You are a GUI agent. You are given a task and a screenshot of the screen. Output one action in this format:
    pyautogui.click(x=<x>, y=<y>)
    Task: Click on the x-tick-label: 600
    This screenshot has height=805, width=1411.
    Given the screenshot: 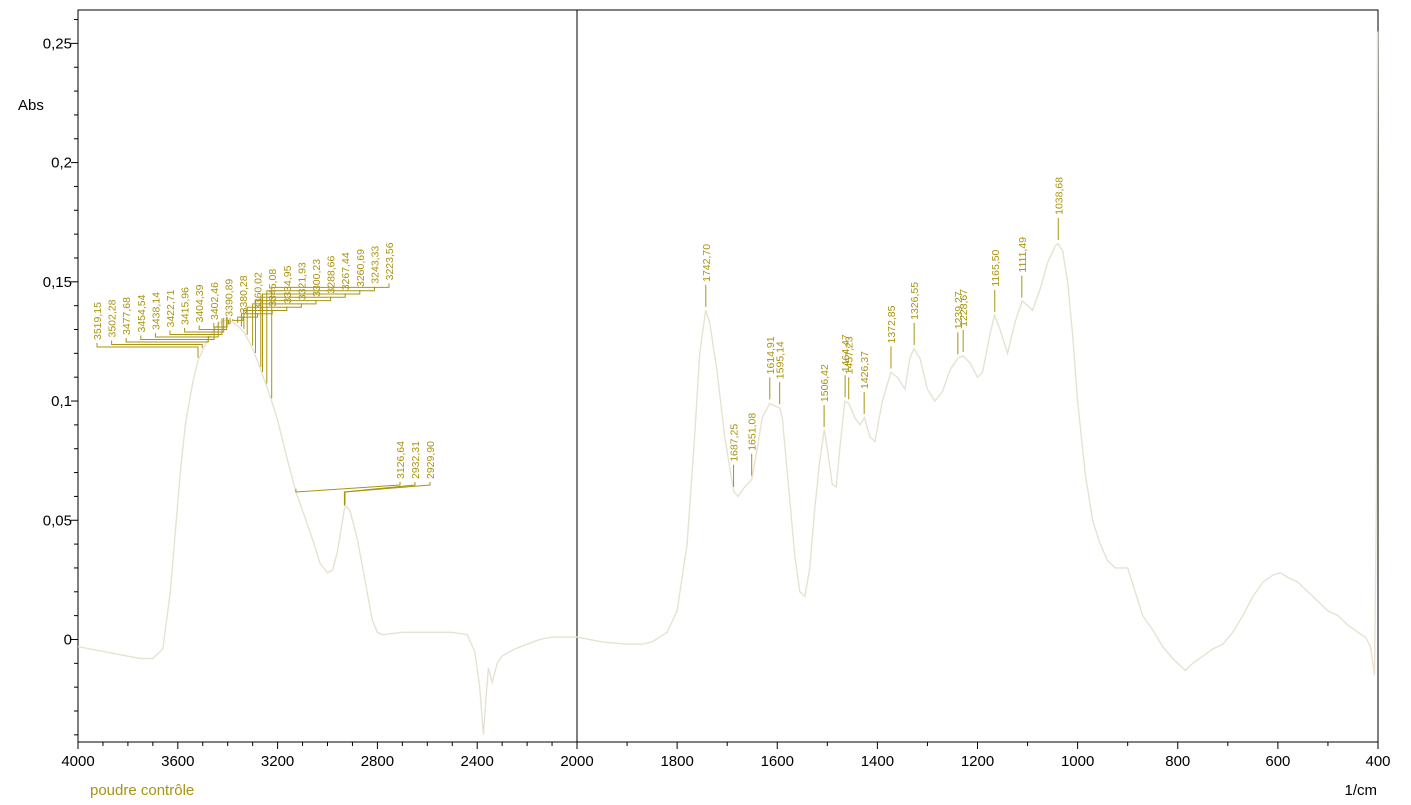 What is the action you would take?
    pyautogui.click(x=1277, y=761)
    